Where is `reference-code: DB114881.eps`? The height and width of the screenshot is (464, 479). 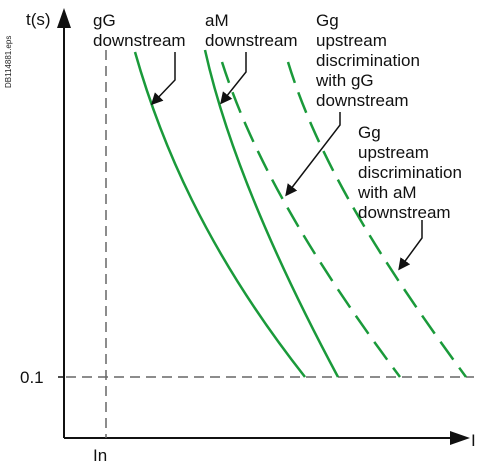 reference-code: DB114881.eps is located at coordinates (8, 62).